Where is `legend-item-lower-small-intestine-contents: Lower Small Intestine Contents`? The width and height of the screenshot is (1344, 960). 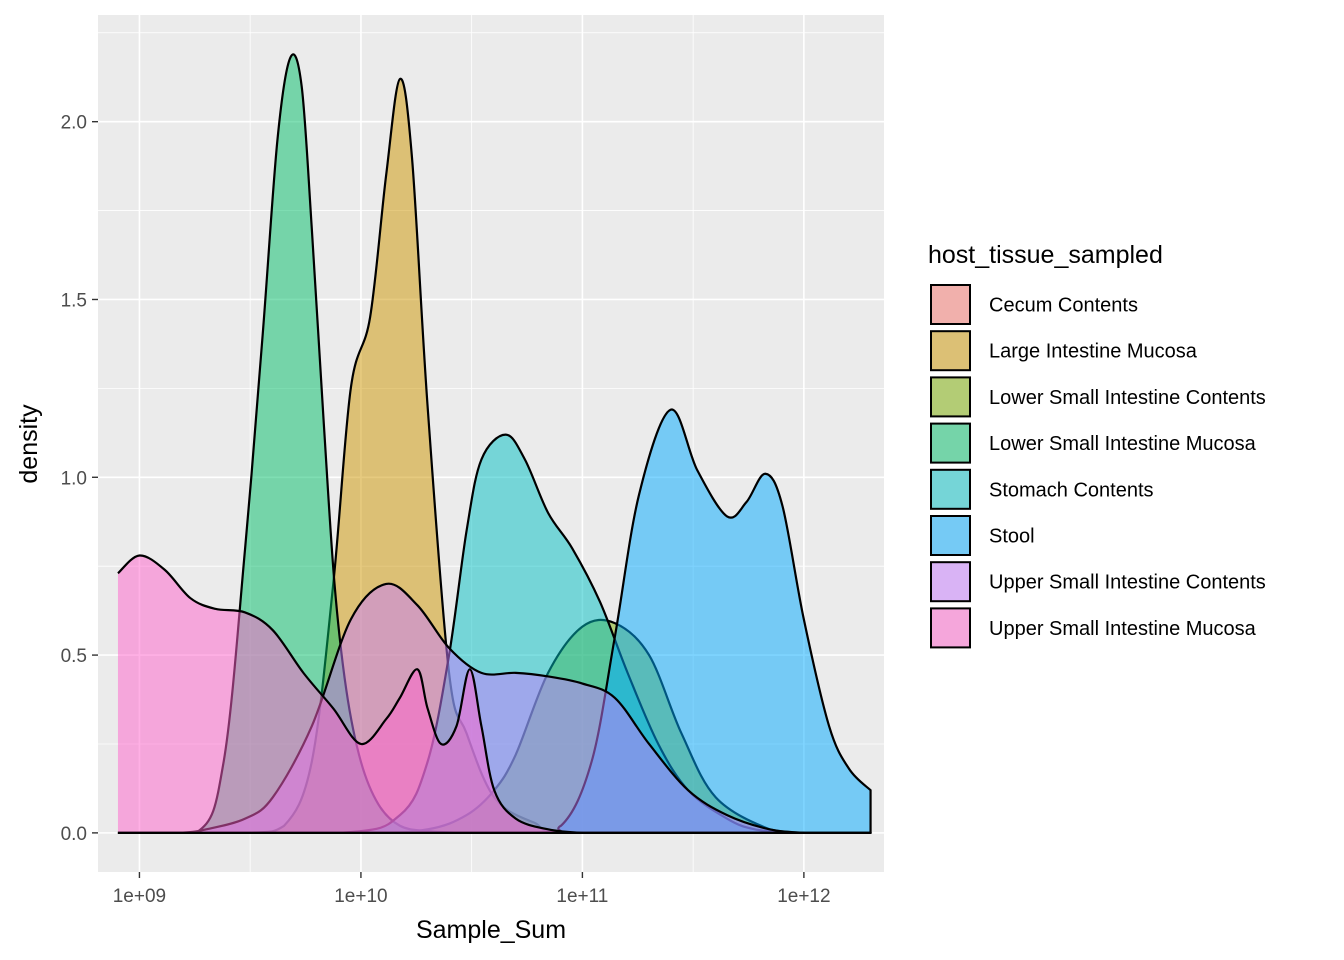 legend-item-lower-small-intestine-contents: Lower Small Intestine Contents is located at coordinates (1098, 397).